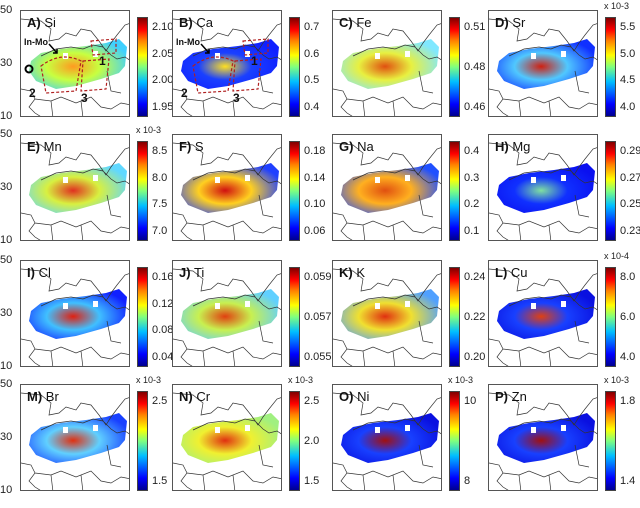 The height and width of the screenshot is (508, 640). I want to click on panel-letter: I), so click(31, 272).